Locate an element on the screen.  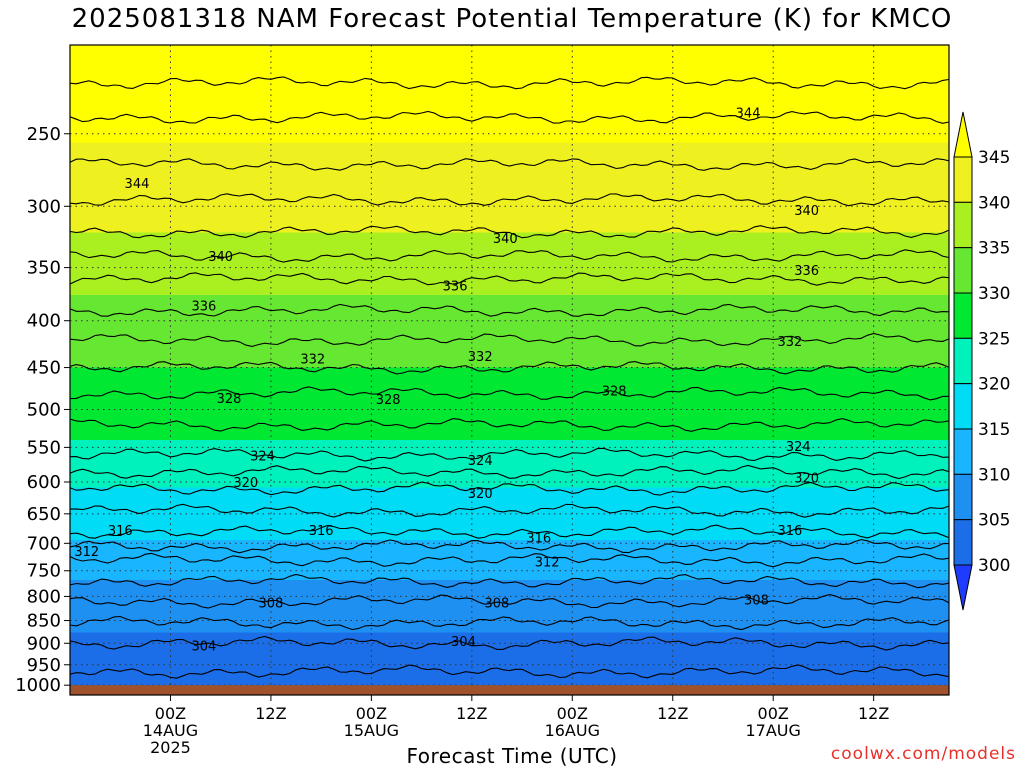
contour-label: 324 is located at coordinates (262, 456).